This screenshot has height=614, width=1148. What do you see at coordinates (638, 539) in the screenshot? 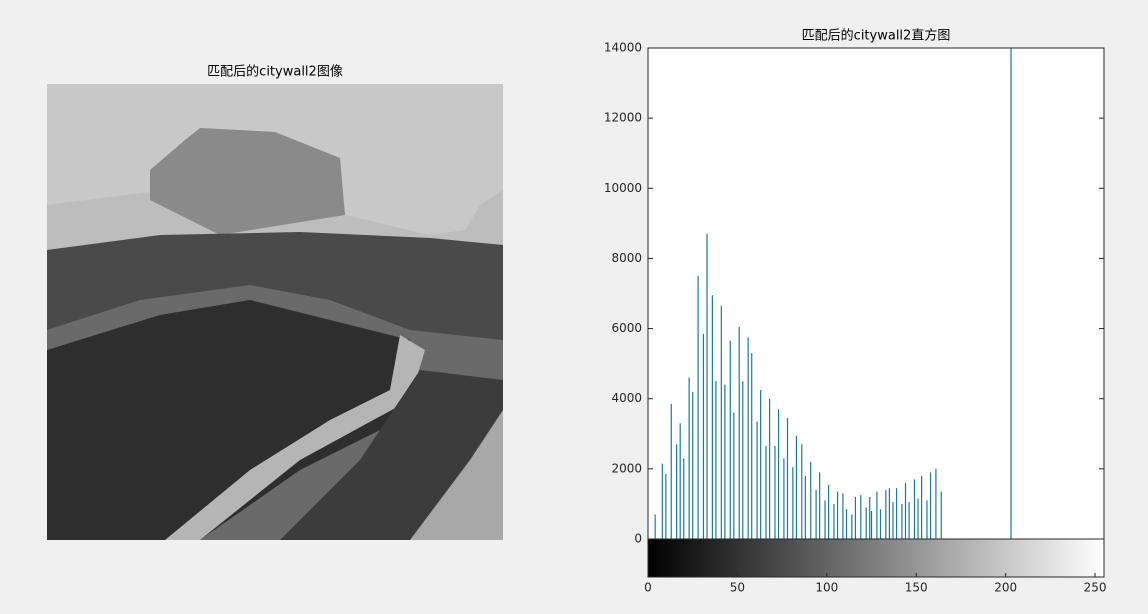
I see `y-tick-label: 0` at bounding box center [638, 539].